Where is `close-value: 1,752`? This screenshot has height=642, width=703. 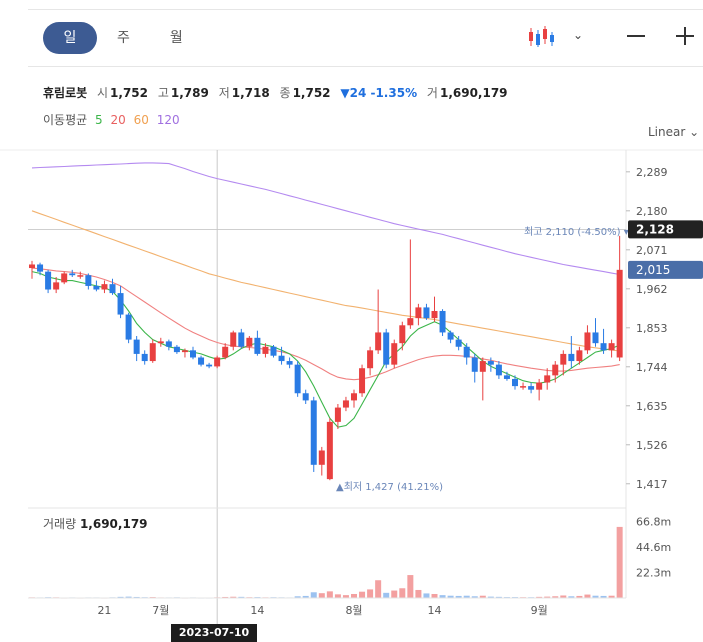 close-value: 1,752 is located at coordinates (311, 93).